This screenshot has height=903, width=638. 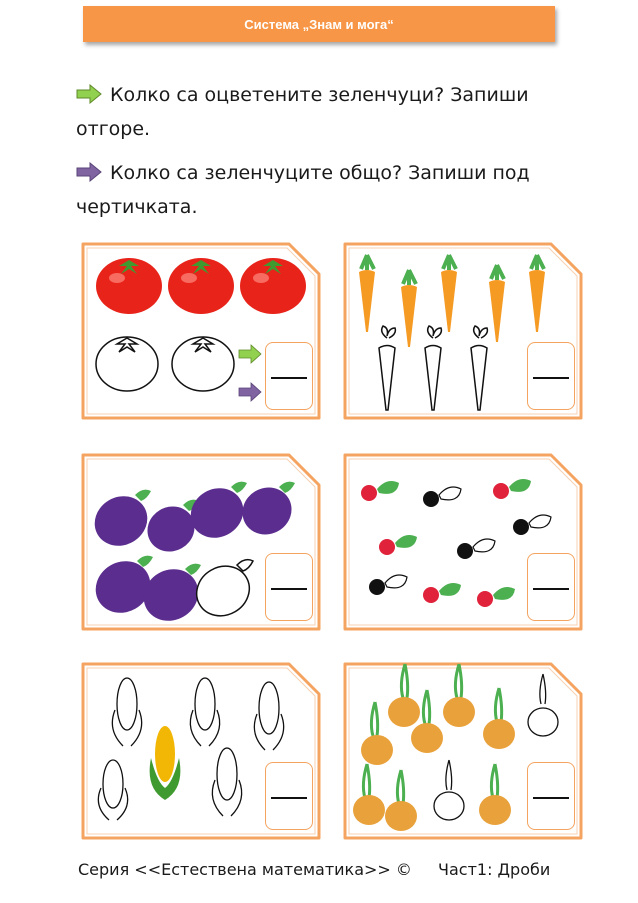 I want to click on footer-series: Серия <<Естествена математика>> ©, so click(x=245, y=869).